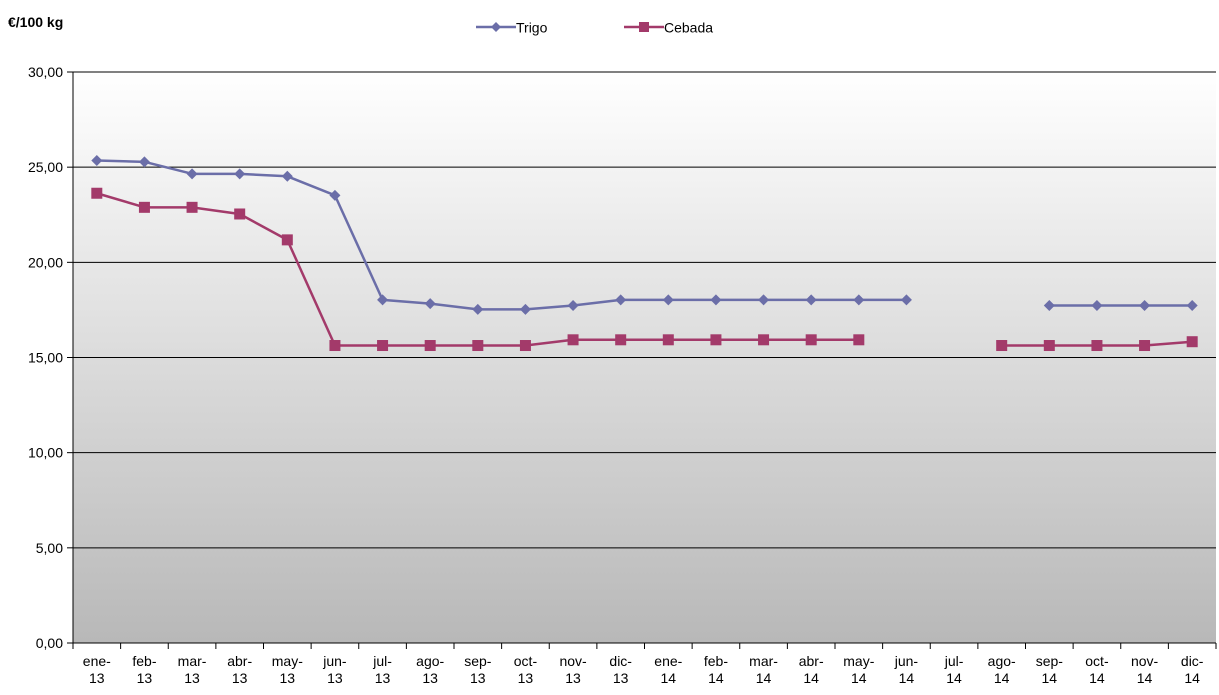  Describe the element at coordinates (36, 22) in the screenshot. I see `y-axis-label: €/100 kg` at that location.